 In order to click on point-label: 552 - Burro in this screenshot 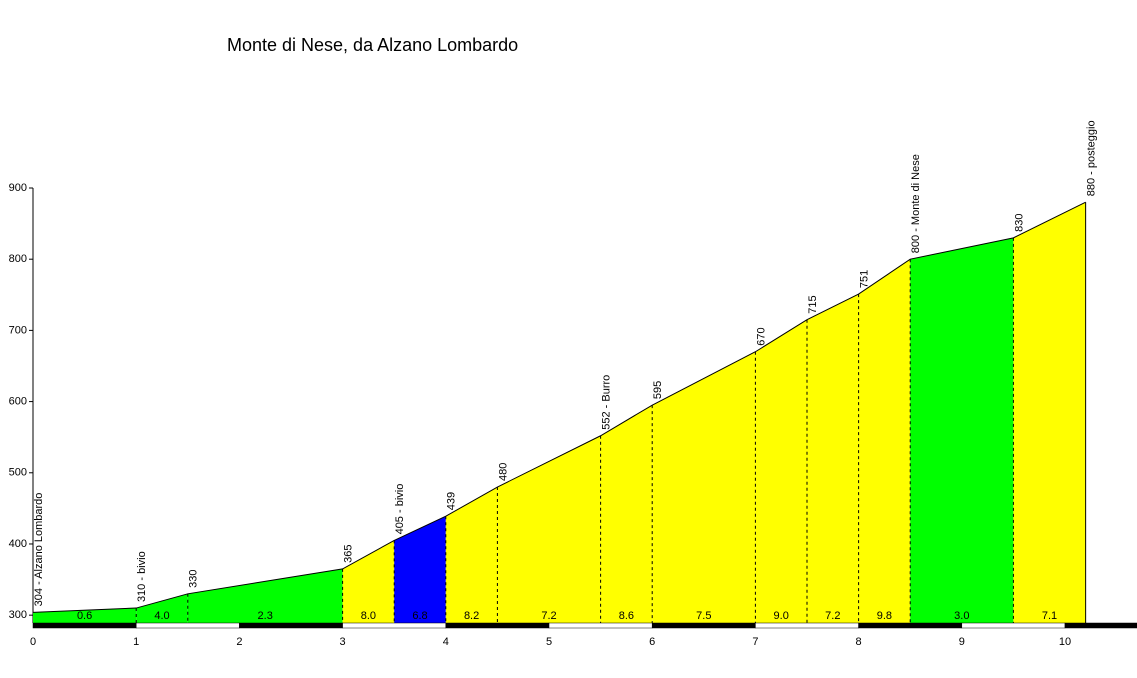, I will do `click(607, 402)`.